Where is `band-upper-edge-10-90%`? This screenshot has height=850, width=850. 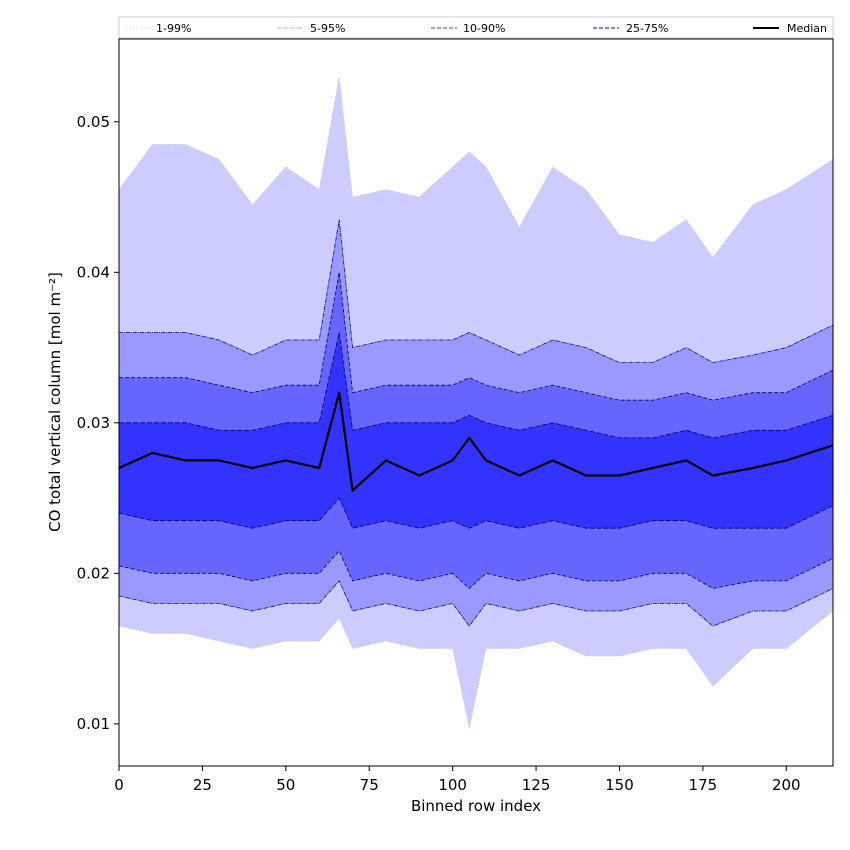 band-upper-edge-10-90% is located at coordinates (476, 336).